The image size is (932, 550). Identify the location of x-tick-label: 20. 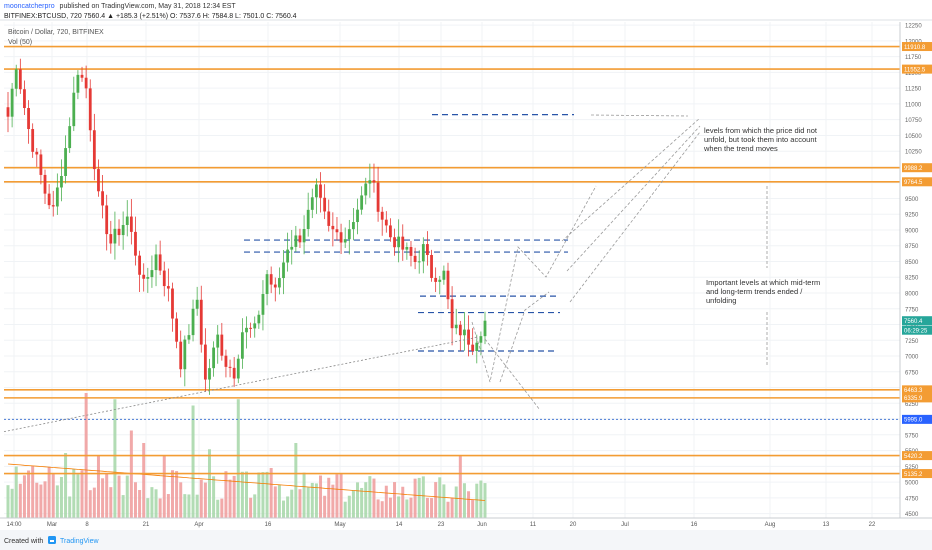
(573, 525).